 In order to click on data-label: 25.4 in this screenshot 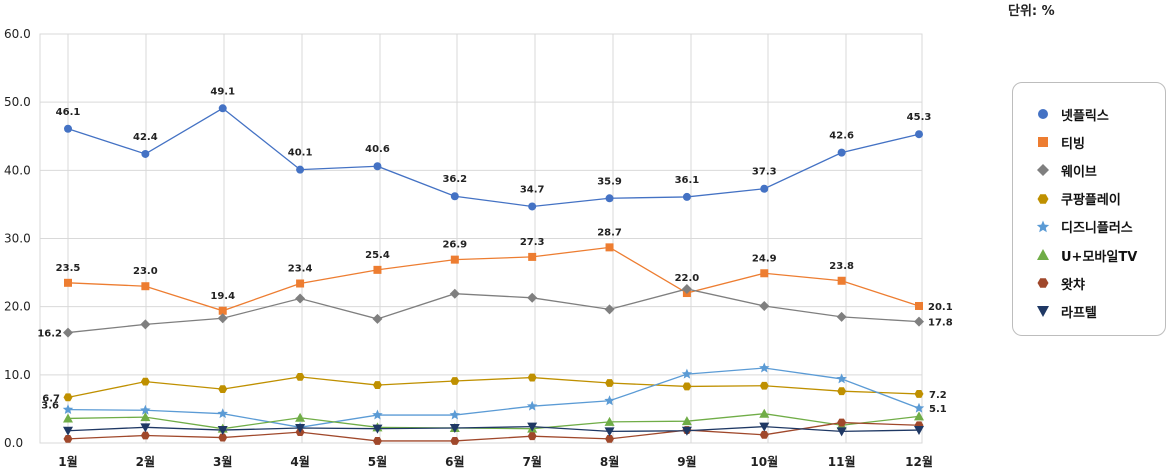, I will do `click(377, 255)`.